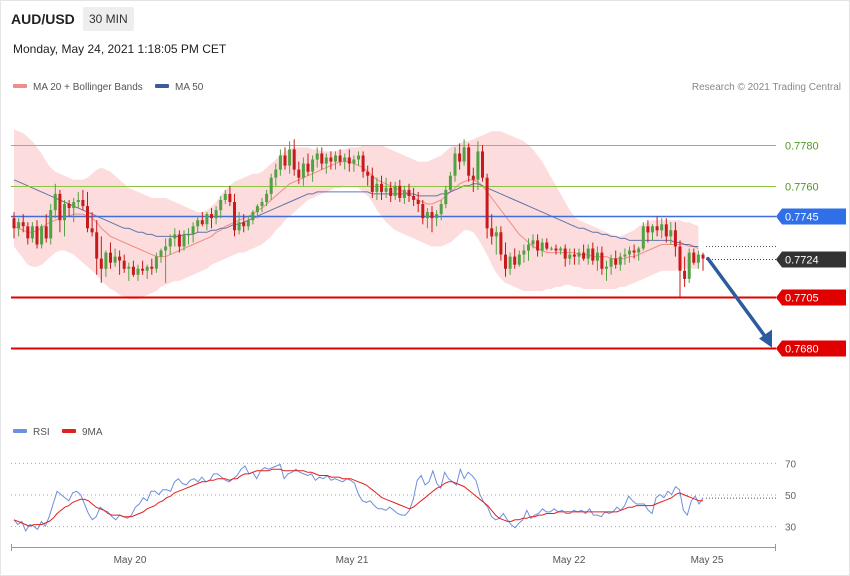 The width and height of the screenshot is (850, 576). I want to click on pivot-tag, so click(811, 216).